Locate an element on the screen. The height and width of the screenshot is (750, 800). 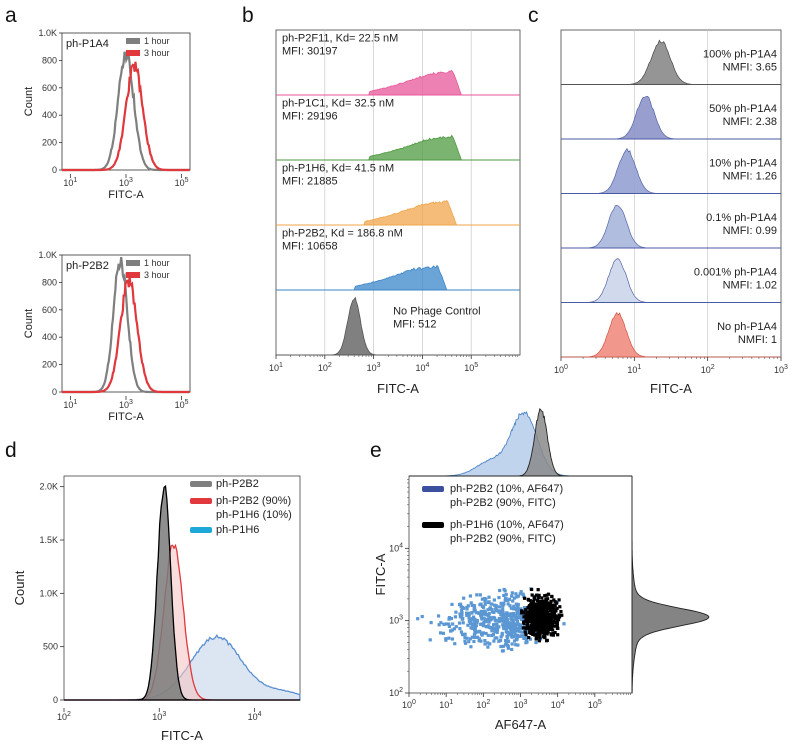
x-tick-label-0: 10⁰ is located at coordinates (561, 369).